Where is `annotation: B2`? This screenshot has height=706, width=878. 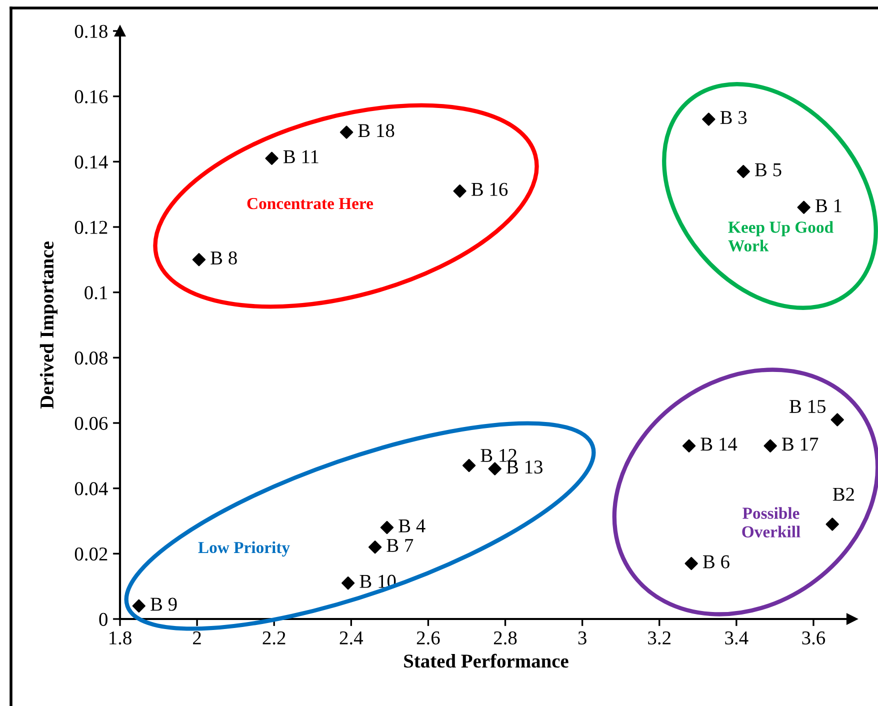
annotation: B2 is located at coordinates (843, 494).